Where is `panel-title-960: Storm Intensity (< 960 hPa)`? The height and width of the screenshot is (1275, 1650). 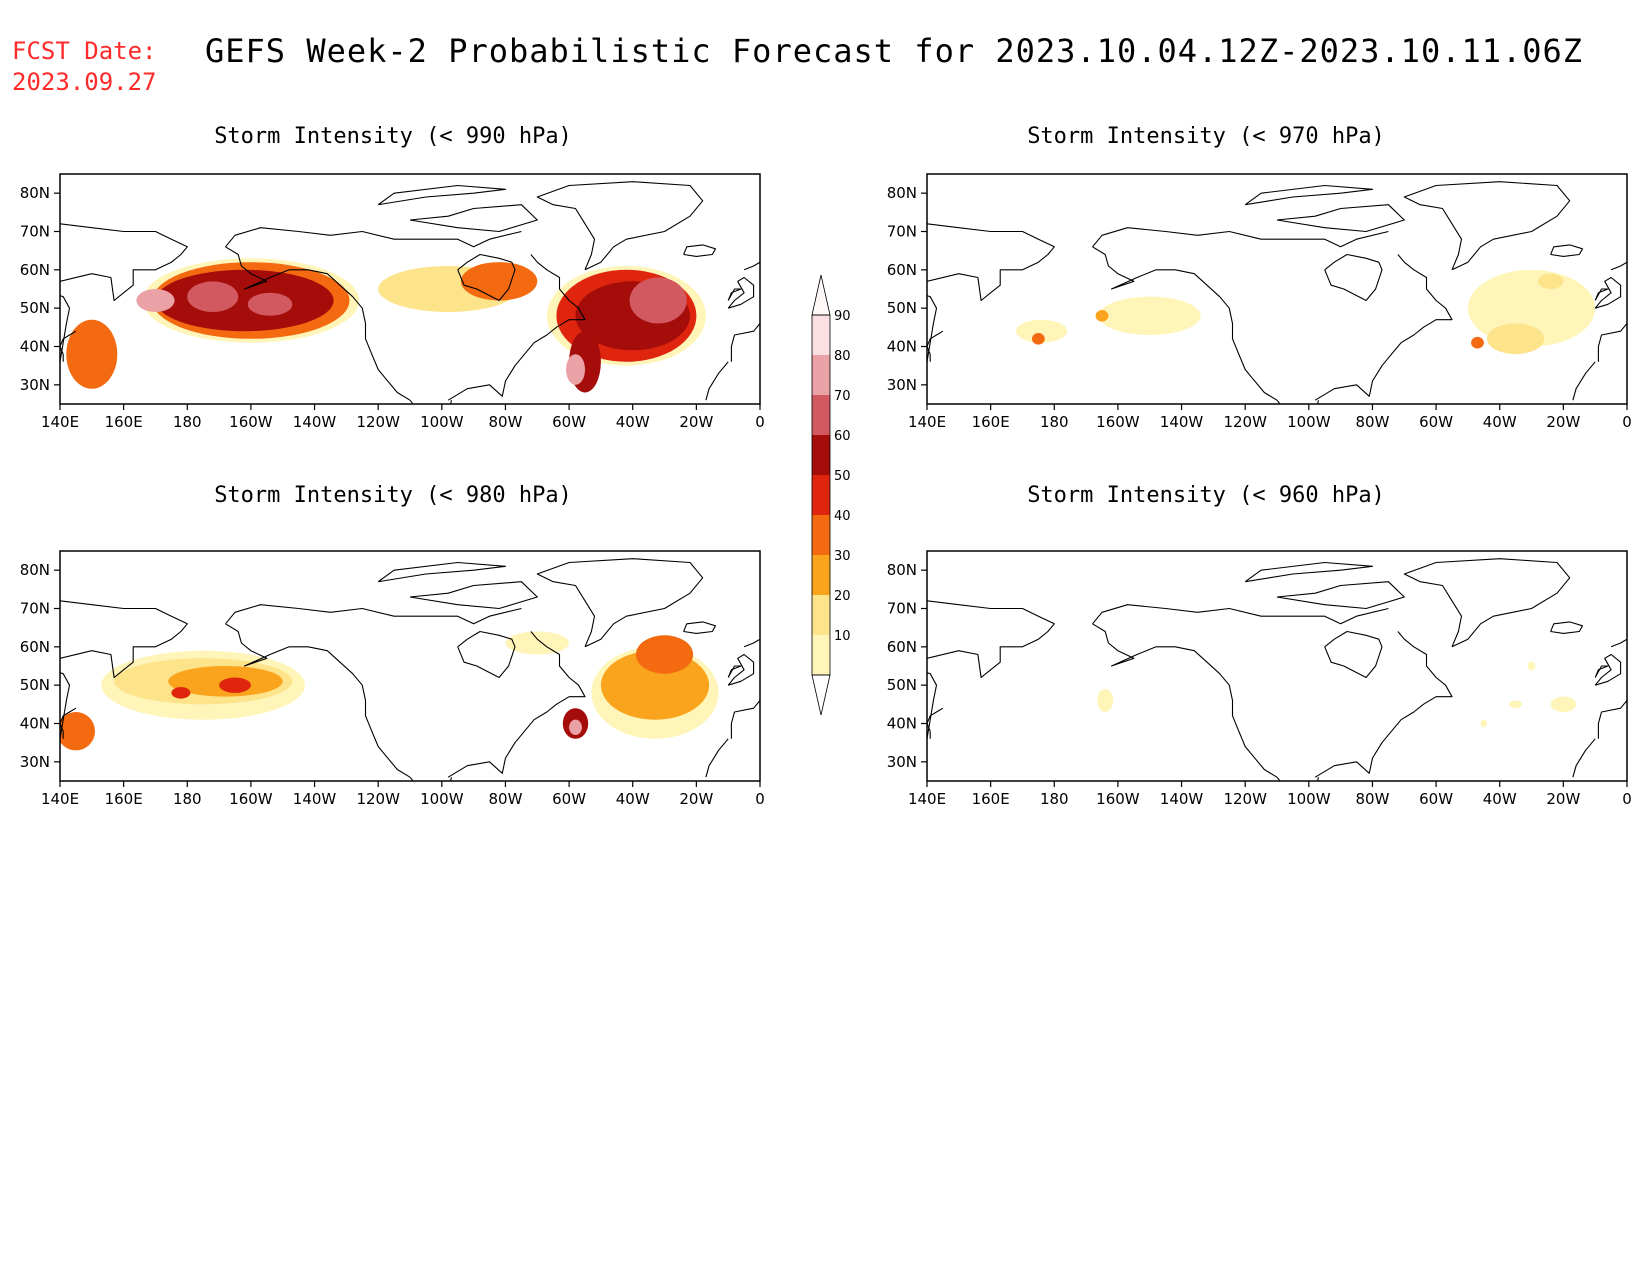 panel-title-960: Storm Intensity (< 960 hPa) is located at coordinates (1206, 495).